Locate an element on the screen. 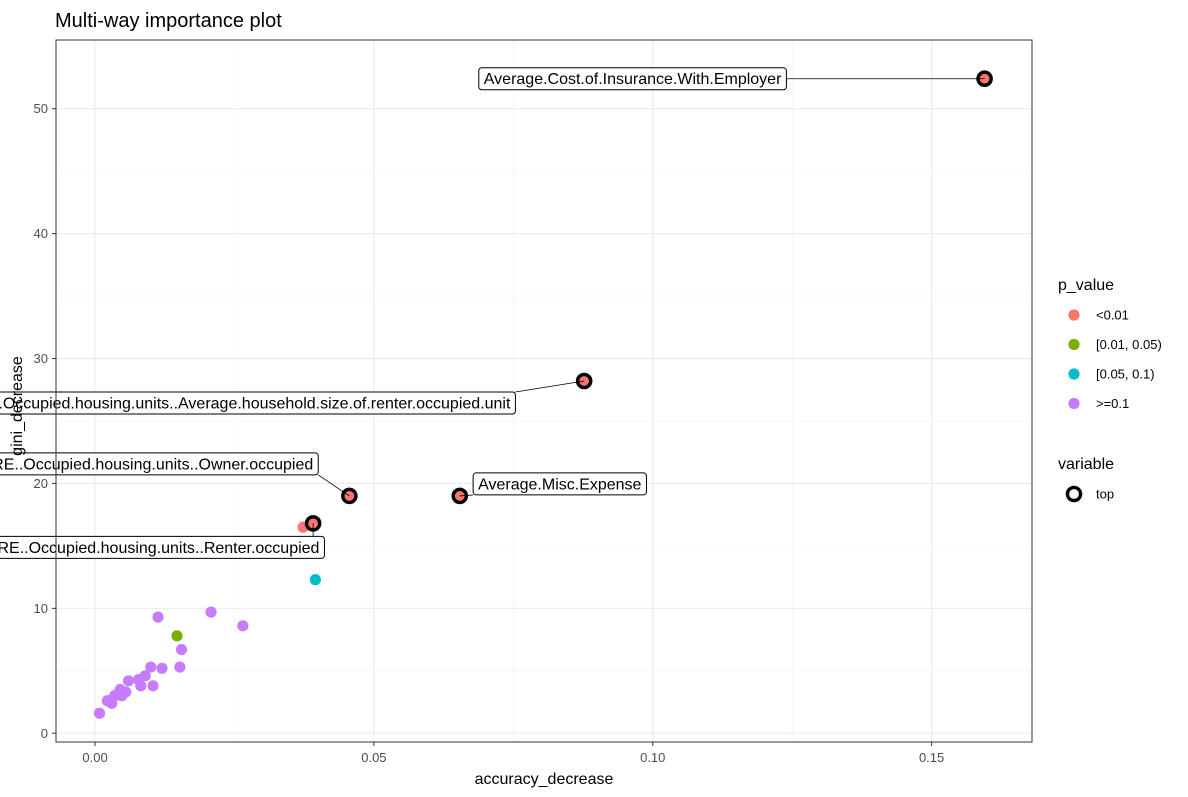  legend-color-title: p_value is located at coordinates (1086, 285).